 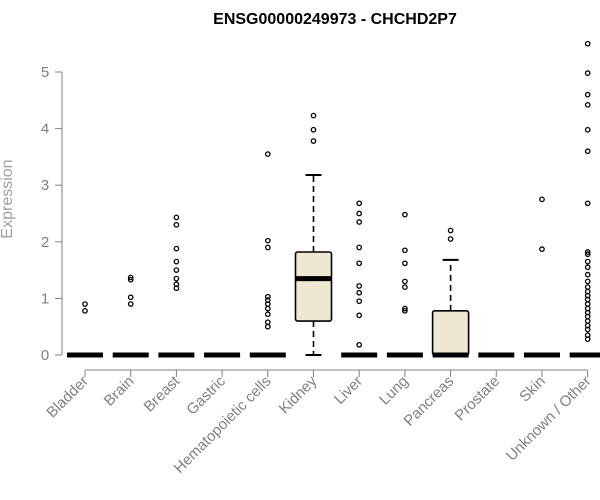 What do you see at coordinates (478, 399) in the screenshot?
I see `x-tick-label: Prostate` at bounding box center [478, 399].